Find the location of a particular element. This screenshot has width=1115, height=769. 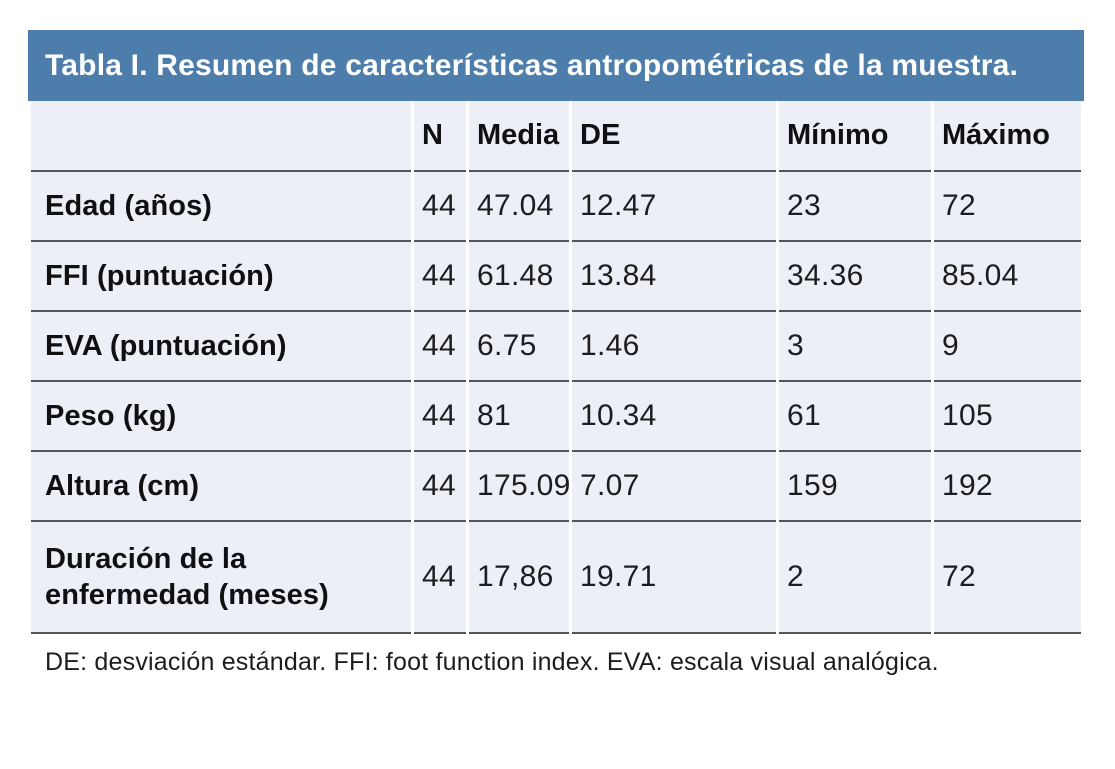

cell-maximo: 105 is located at coordinates (1007, 417).